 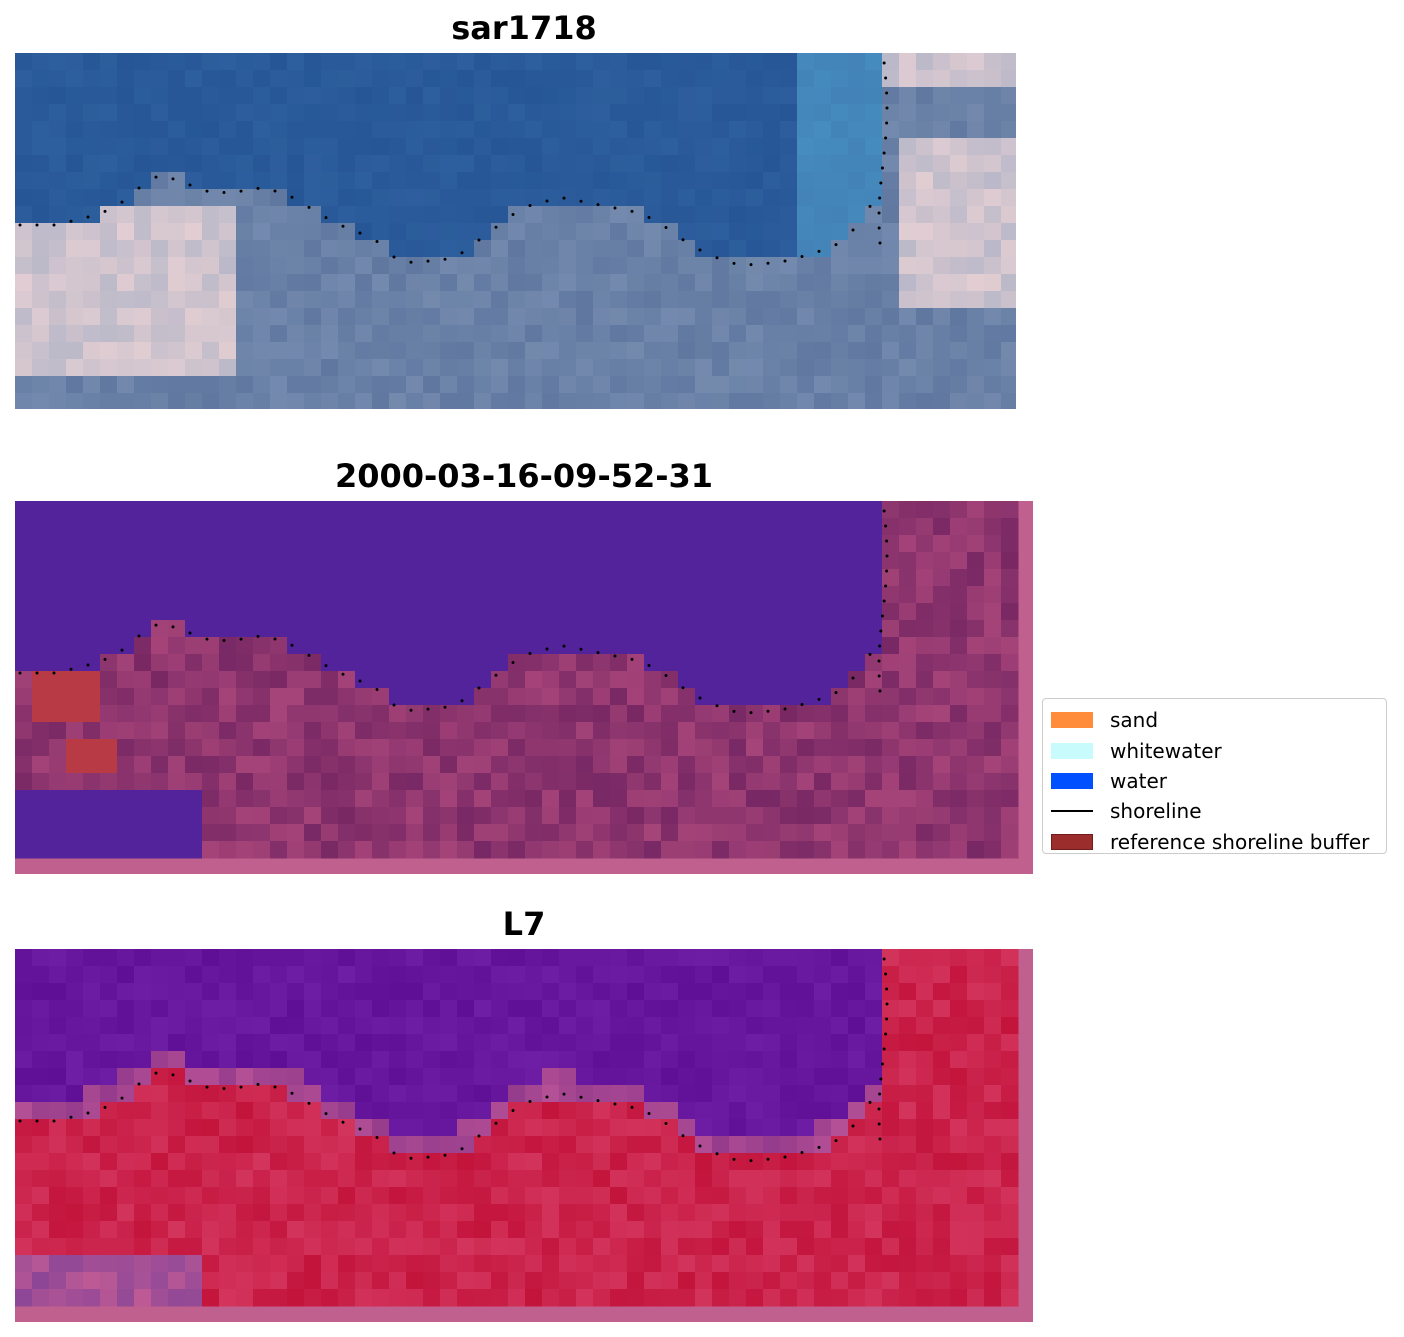 I want to click on legend-label: whitewater, so click(x=1166, y=750).